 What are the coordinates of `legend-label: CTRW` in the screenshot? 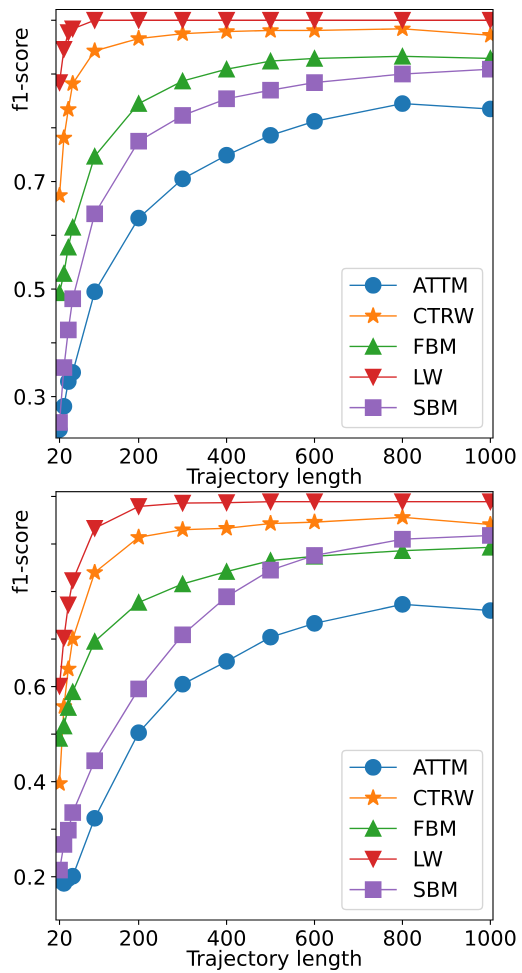 It's located at (444, 316).